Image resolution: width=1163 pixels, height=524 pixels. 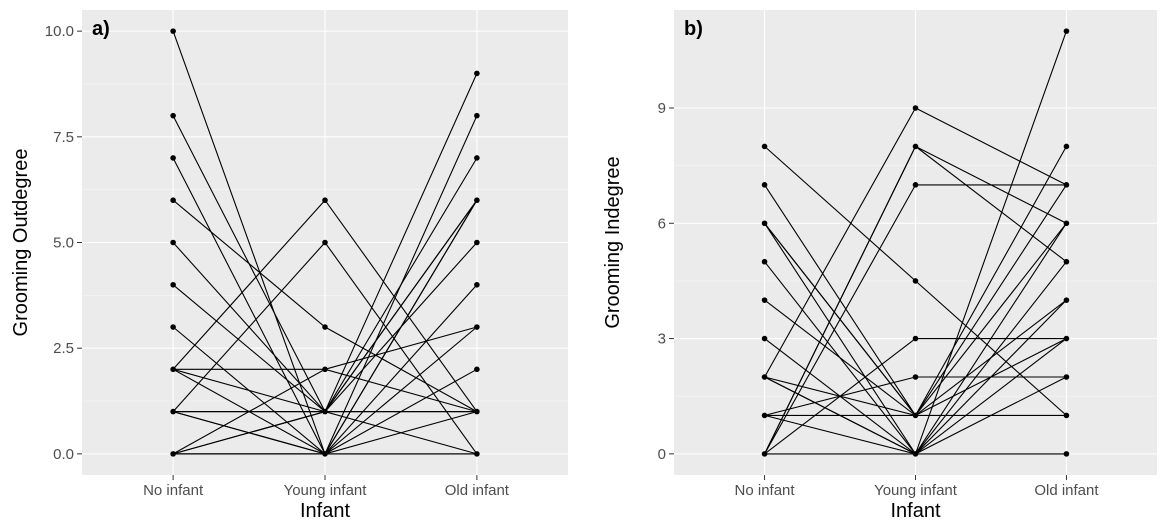 I want to click on y-tick-label: 9, so click(x=662, y=108).